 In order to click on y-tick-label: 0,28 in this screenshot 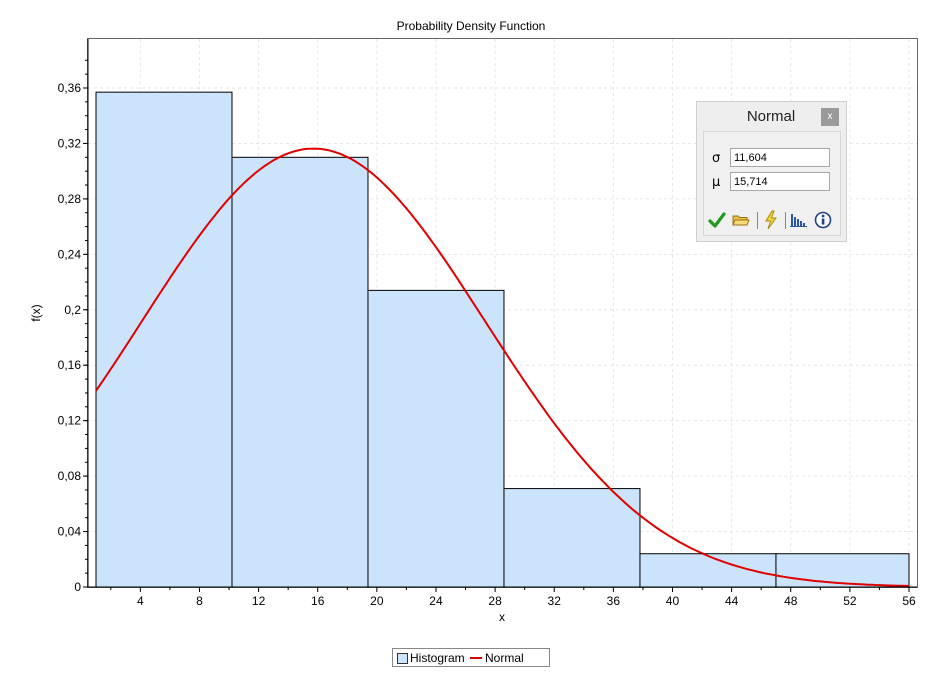, I will do `click(70, 199)`.